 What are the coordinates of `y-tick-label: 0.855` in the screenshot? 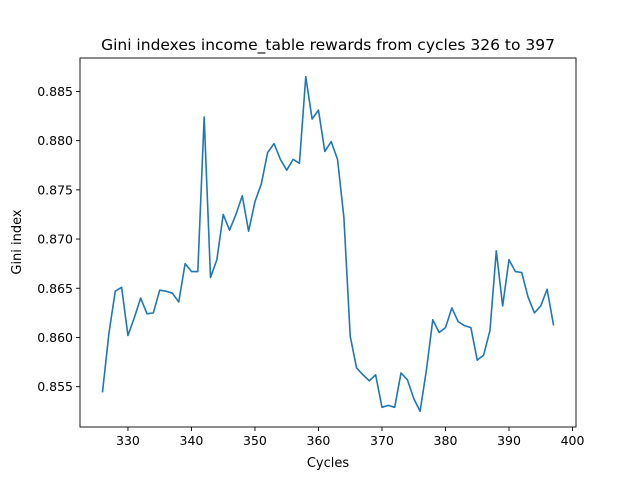 It's located at (55, 386).